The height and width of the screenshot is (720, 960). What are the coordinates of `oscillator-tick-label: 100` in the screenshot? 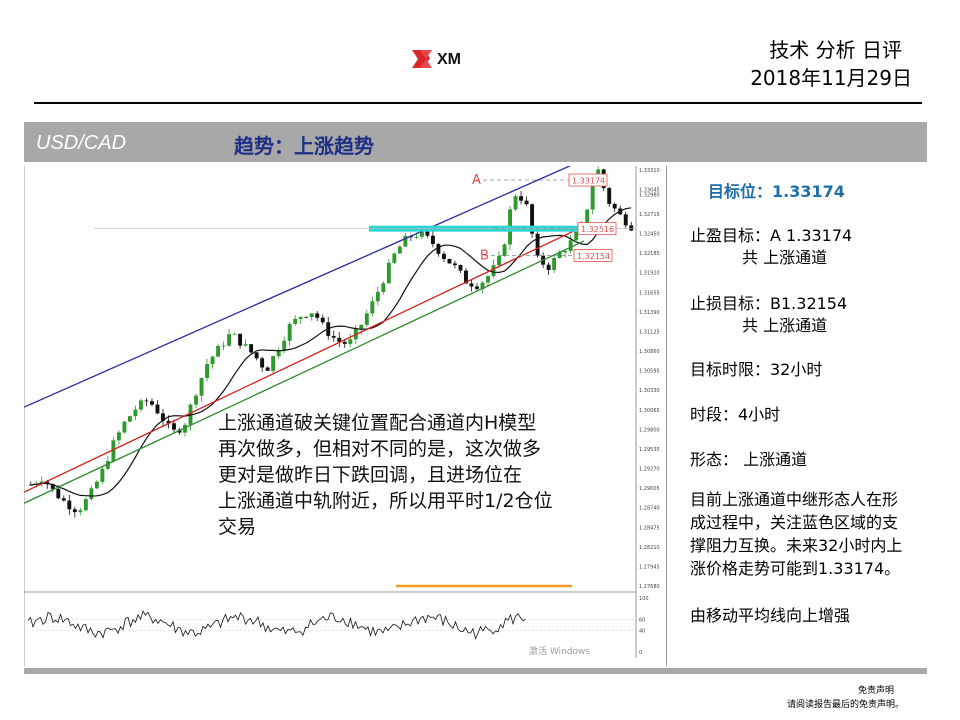 It's located at (644, 599).